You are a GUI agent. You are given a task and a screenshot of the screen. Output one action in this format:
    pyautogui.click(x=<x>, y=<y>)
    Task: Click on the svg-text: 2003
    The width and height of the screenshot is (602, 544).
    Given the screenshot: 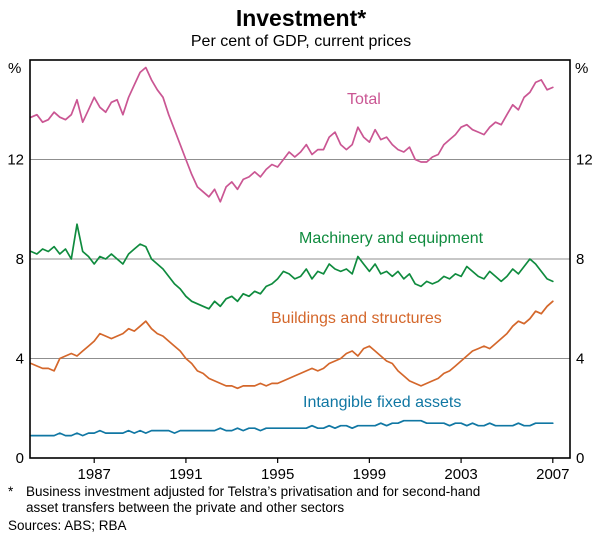 What is the action you would take?
    pyautogui.click(x=460, y=474)
    